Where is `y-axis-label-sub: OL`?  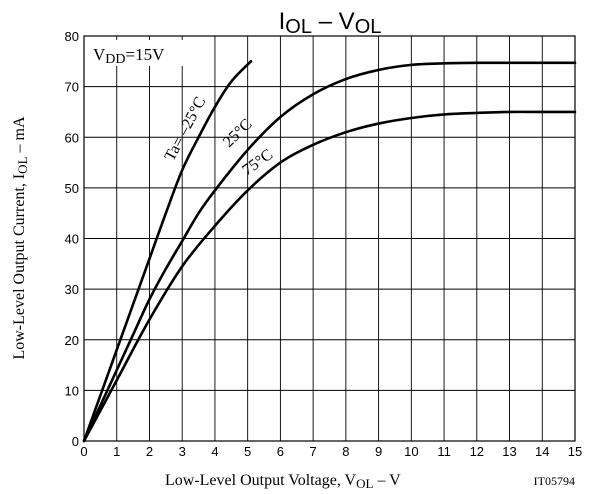 y-axis-label-sub: OL is located at coordinates (22, 164).